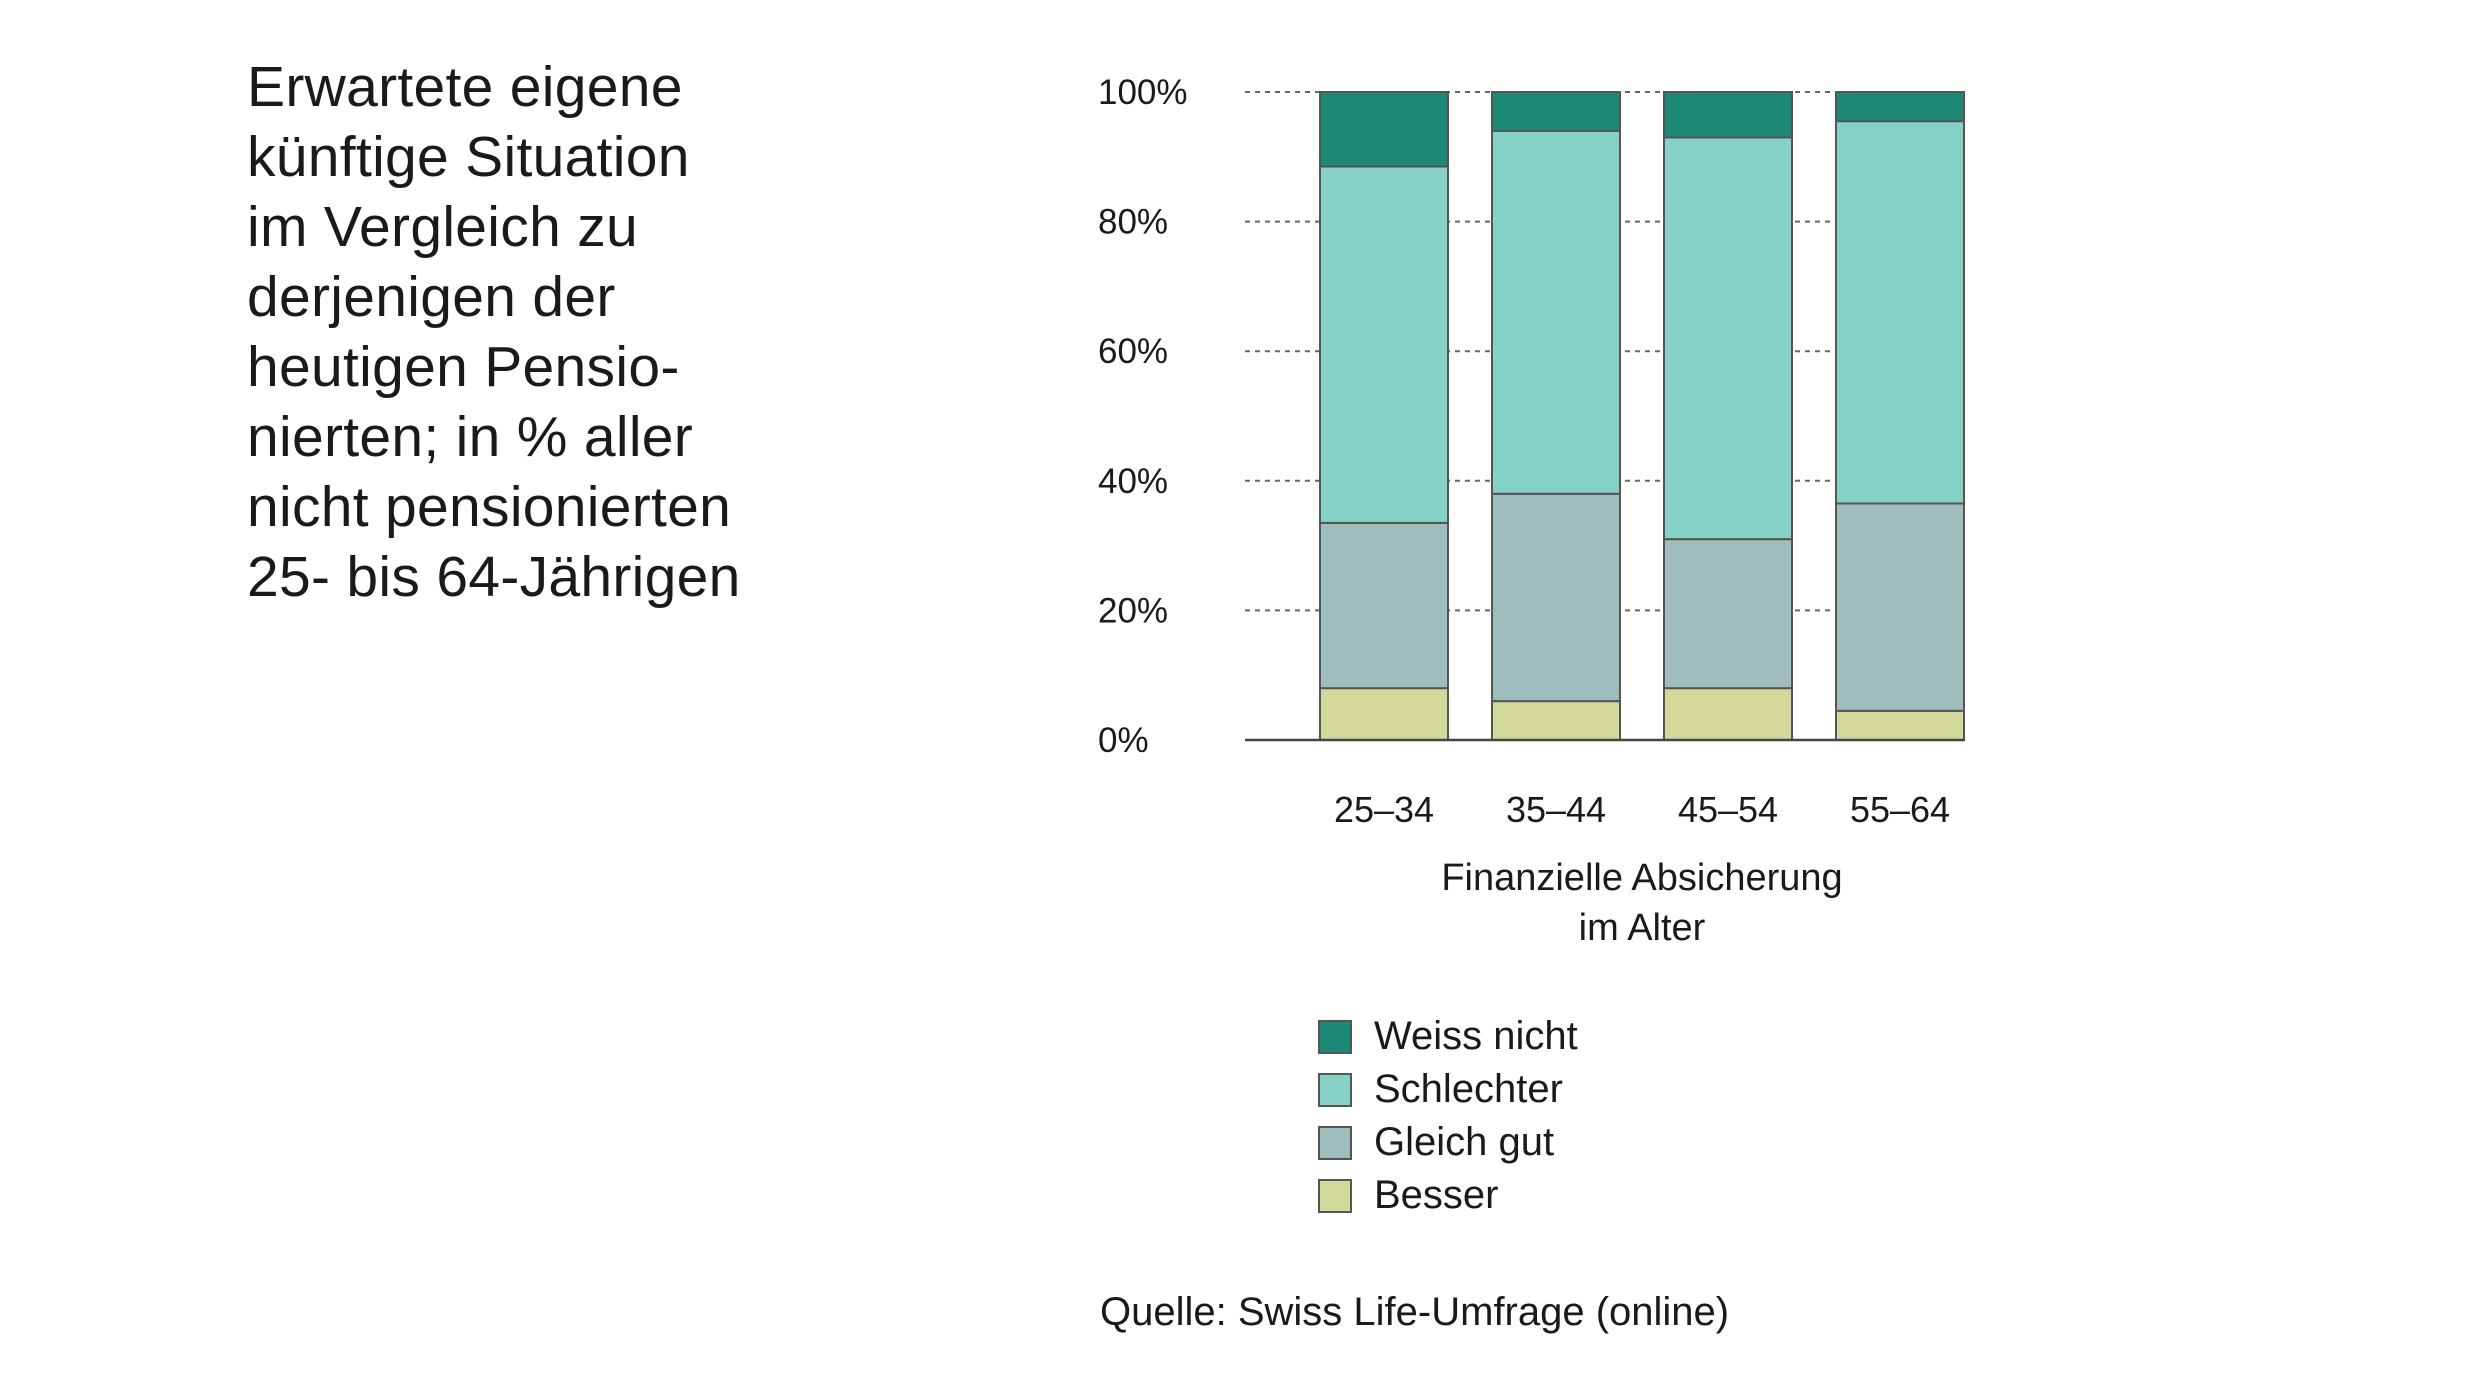  What do you see at coordinates (1123, 740) in the screenshot?
I see `y-tick-label: 0%` at bounding box center [1123, 740].